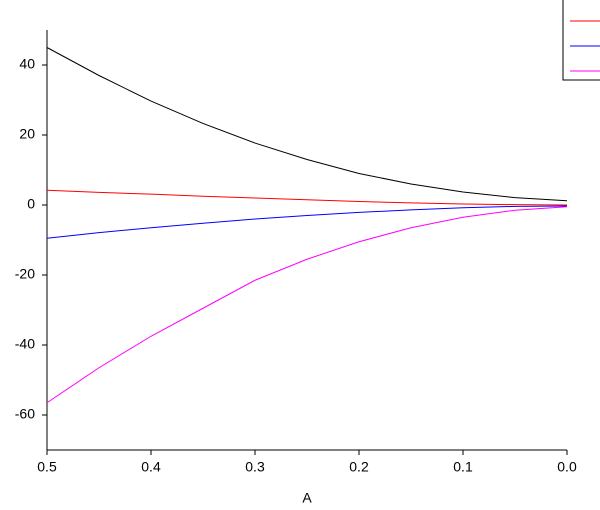  What do you see at coordinates (463, 467) in the screenshot?
I see `x-tick-label: 0.1` at bounding box center [463, 467].